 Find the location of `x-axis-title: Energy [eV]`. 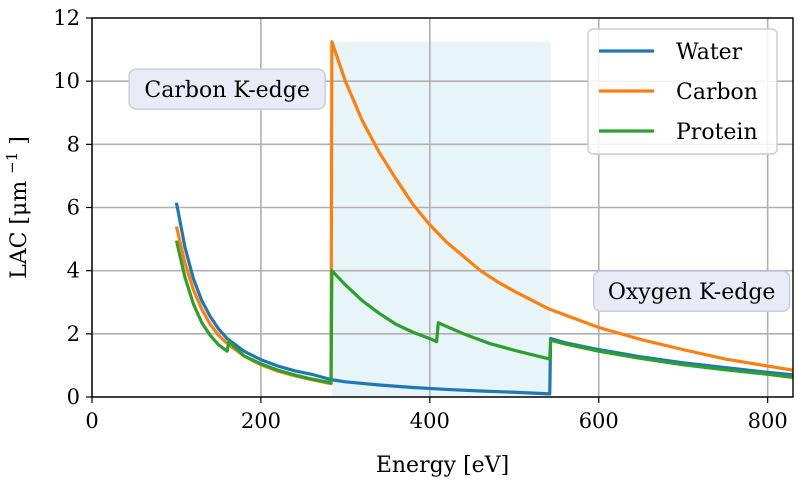

x-axis-title: Energy [eV] is located at coordinates (442, 465).